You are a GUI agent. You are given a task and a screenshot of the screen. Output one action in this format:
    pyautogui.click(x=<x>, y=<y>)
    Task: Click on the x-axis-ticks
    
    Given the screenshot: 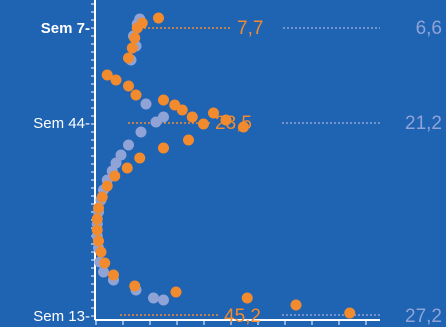 What is the action you would take?
    pyautogui.click(x=231, y=322)
    